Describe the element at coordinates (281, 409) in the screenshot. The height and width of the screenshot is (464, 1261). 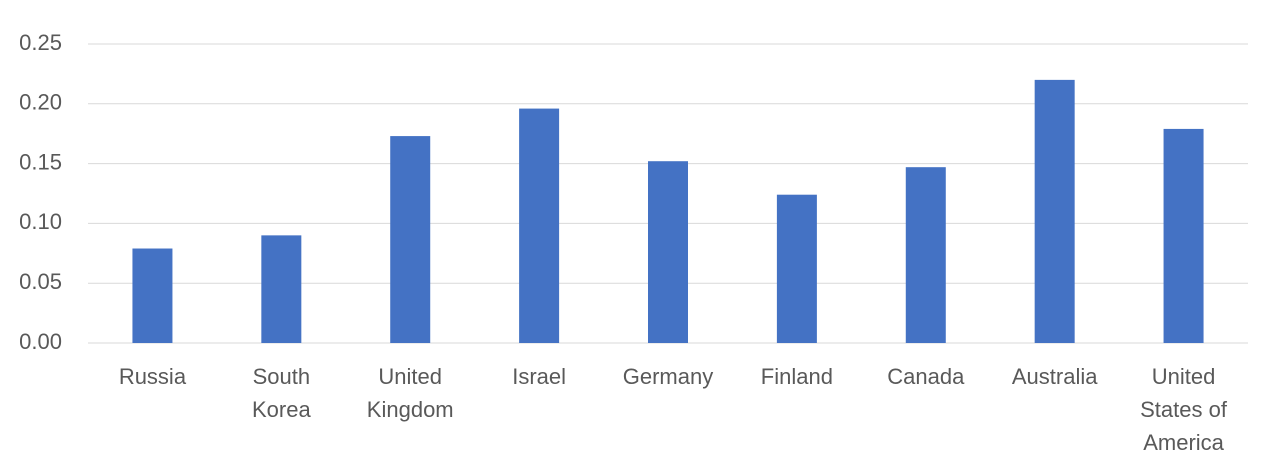
I see `label-line: Korea` at that location.